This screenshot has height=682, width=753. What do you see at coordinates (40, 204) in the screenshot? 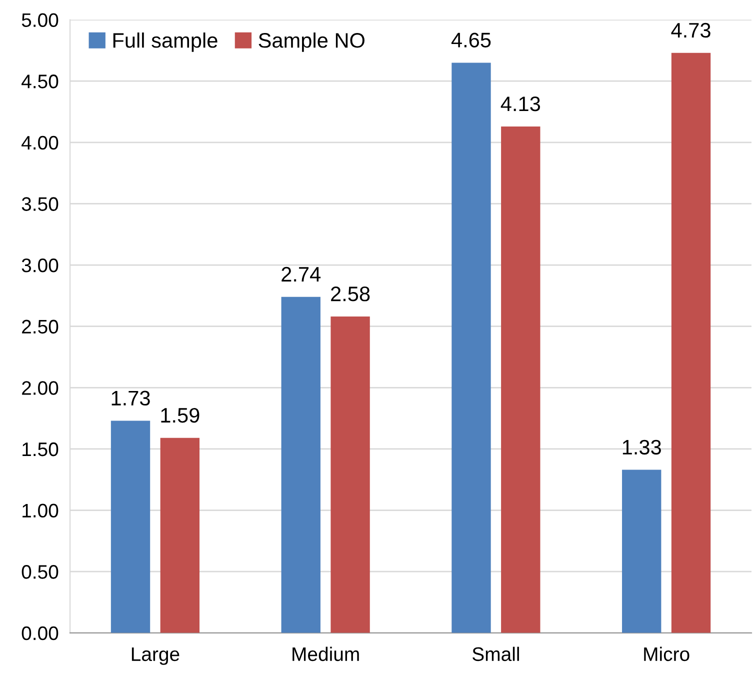
I see `y-tick-label: 3.50` at bounding box center [40, 204].